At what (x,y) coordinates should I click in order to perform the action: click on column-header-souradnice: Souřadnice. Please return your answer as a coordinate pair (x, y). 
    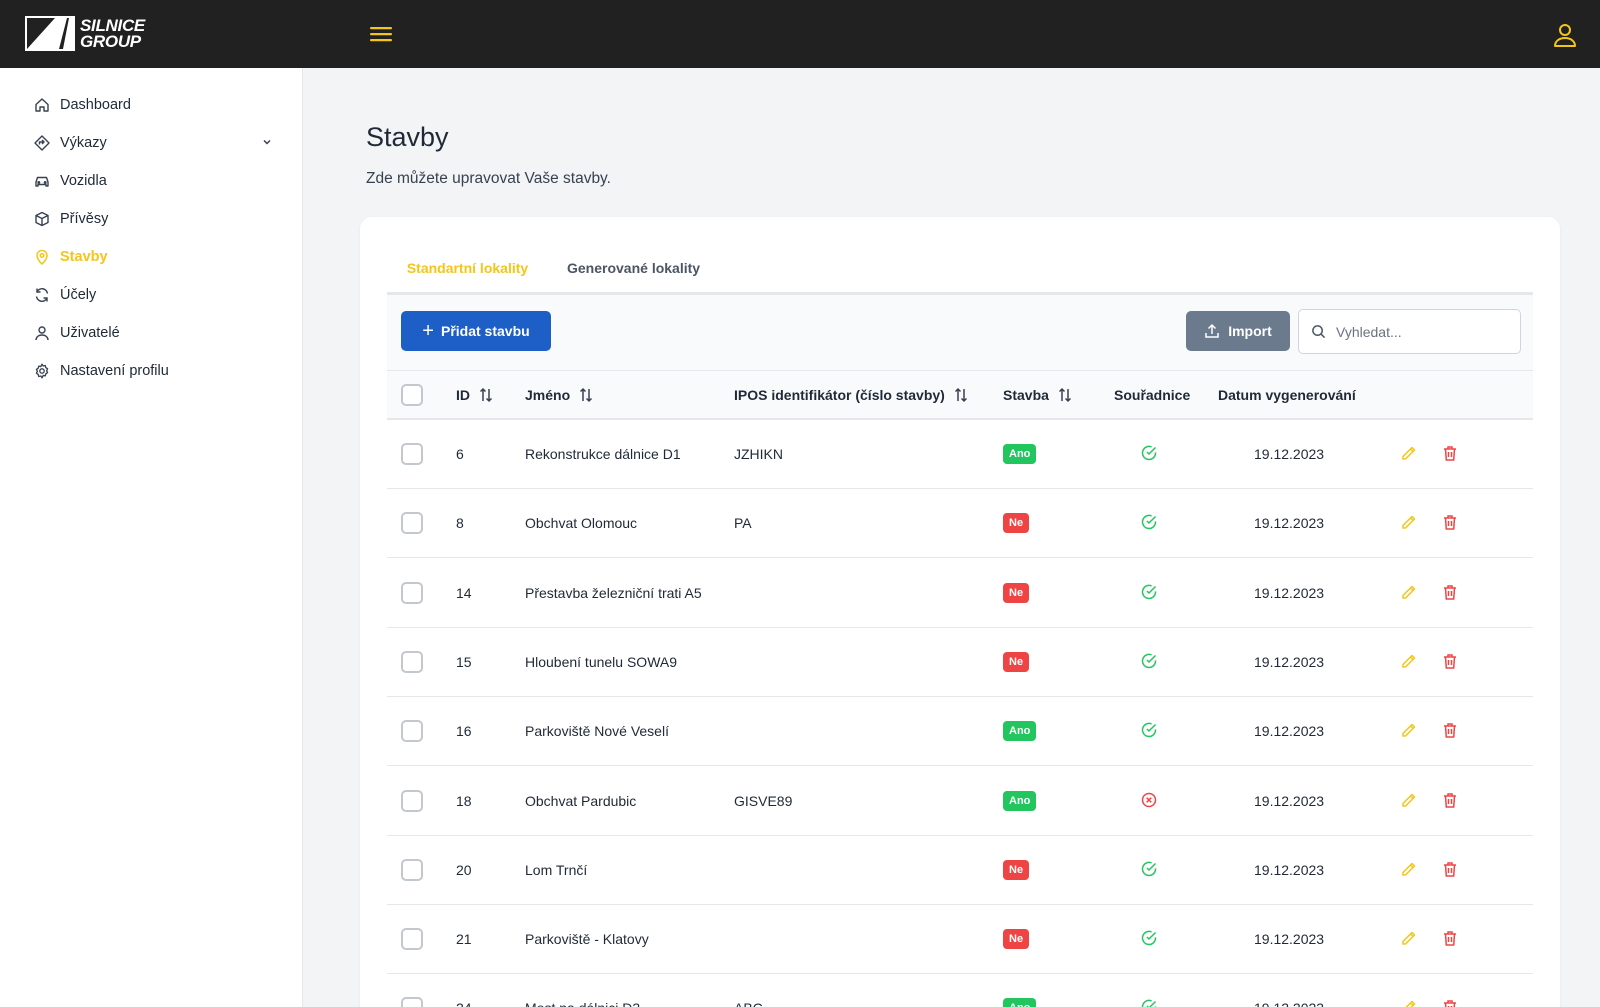
    Looking at the image, I should click on (1152, 395).